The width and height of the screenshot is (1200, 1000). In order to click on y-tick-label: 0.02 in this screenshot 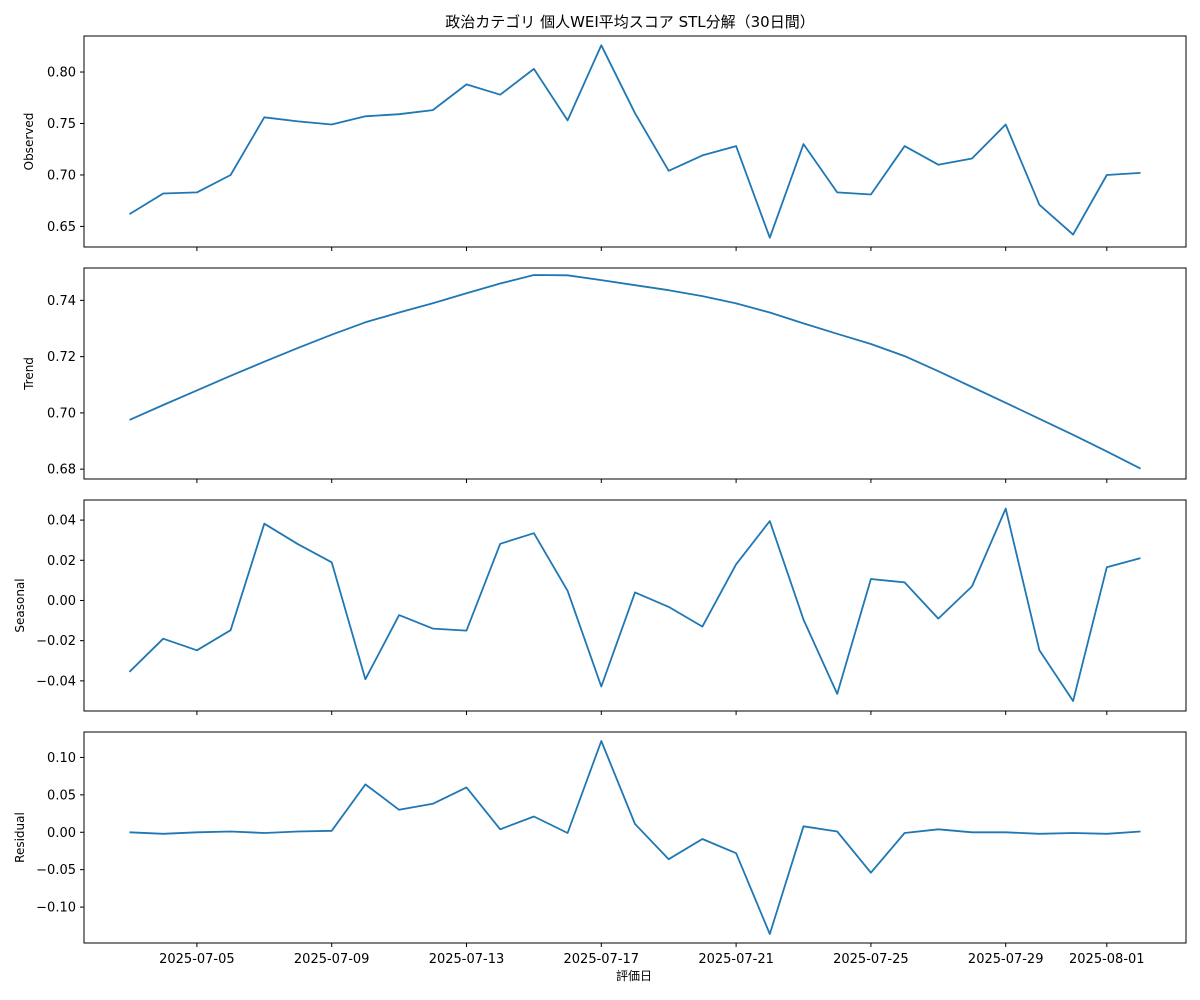, I will do `click(61, 561)`.